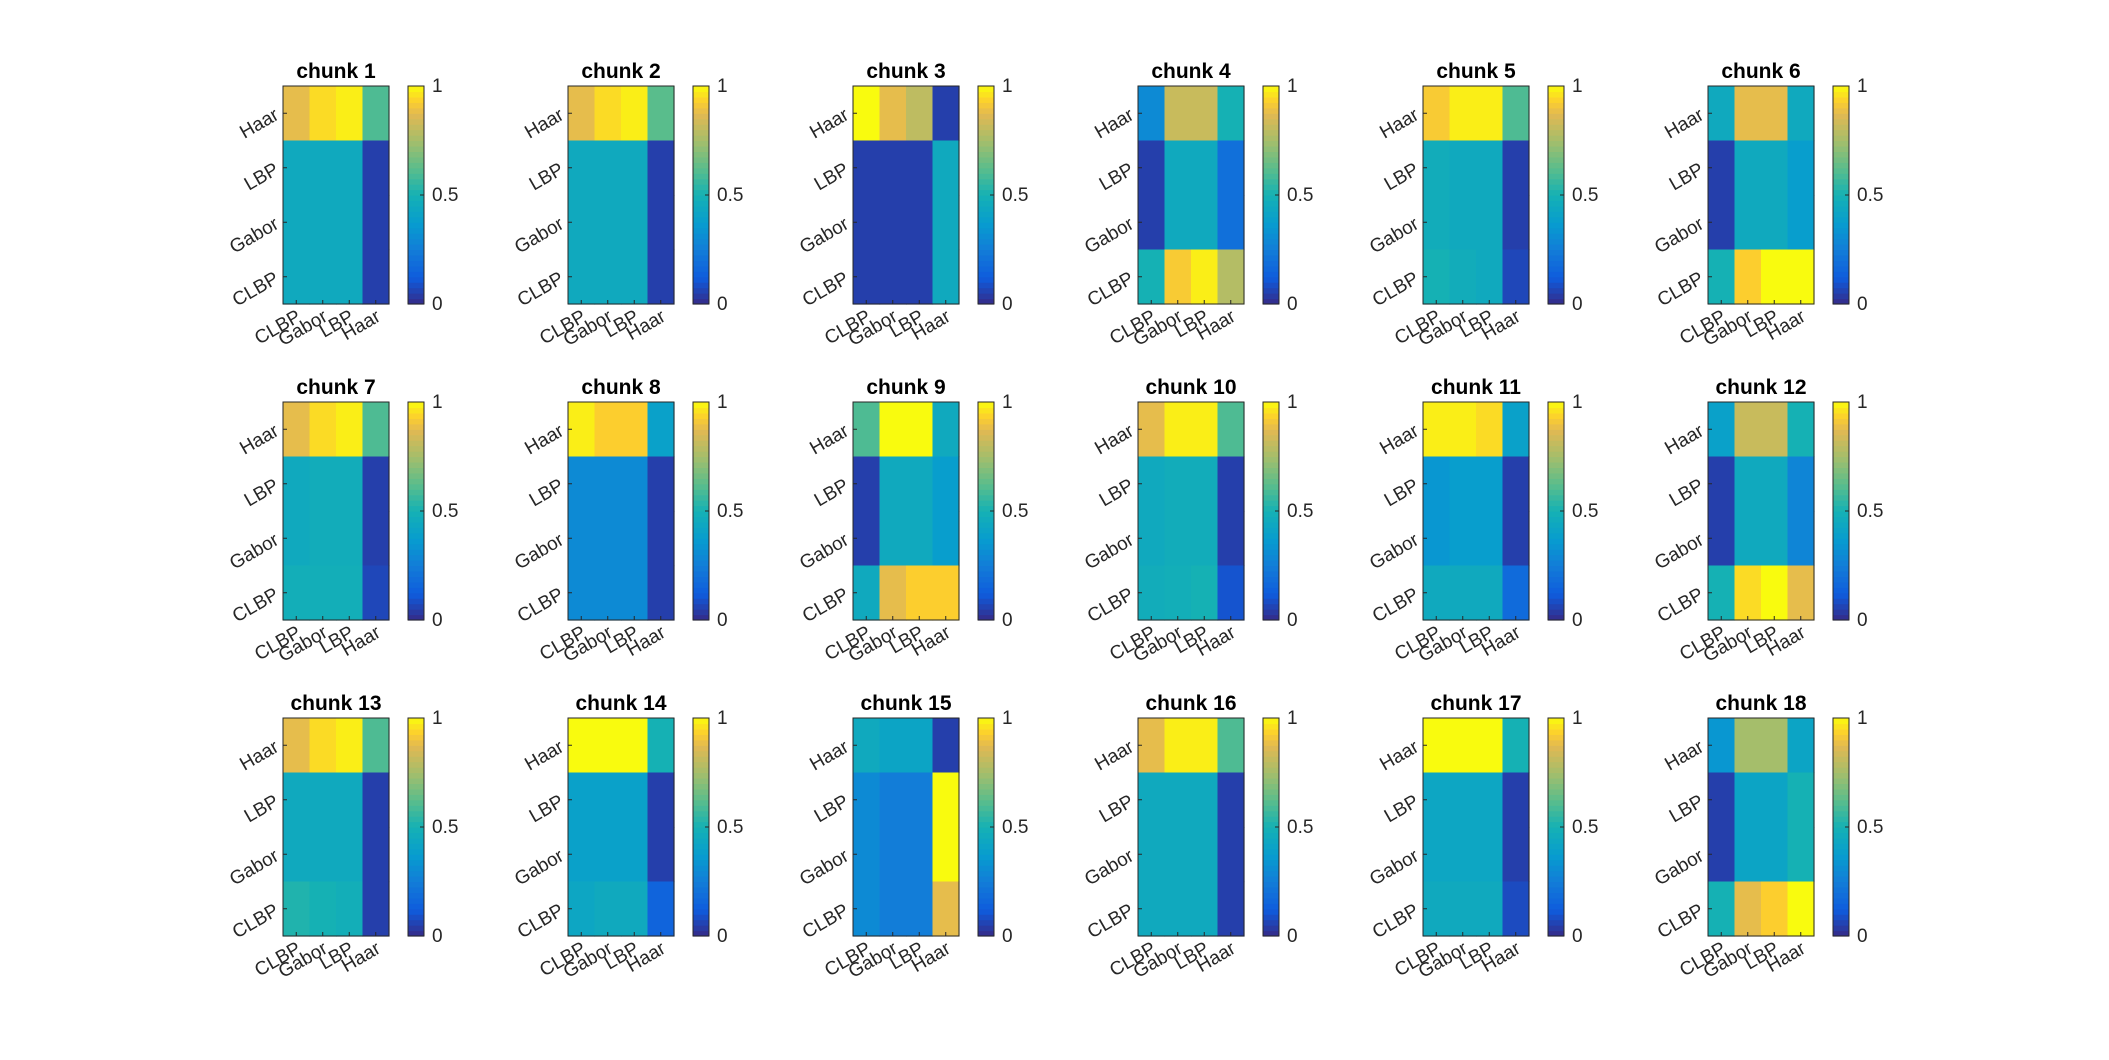  Describe the element at coordinates (1862, 620) in the screenshot. I see `colorbar-tick-label: 0` at that location.